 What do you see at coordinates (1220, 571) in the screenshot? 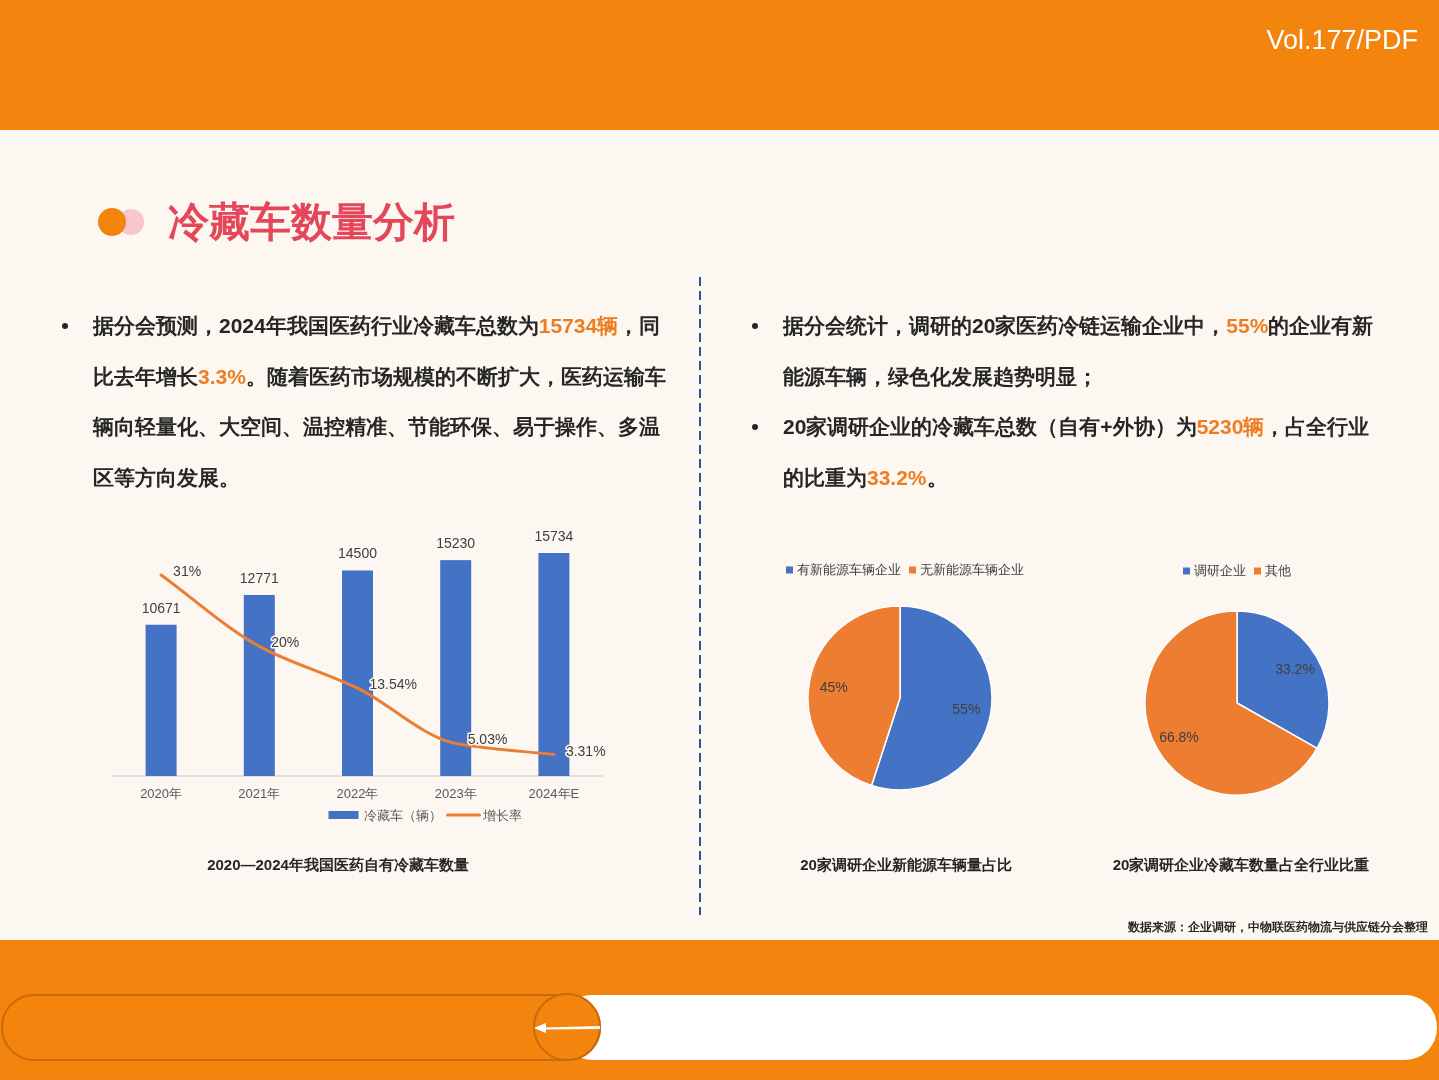
I see `legend-label: 调研企业` at bounding box center [1220, 571].